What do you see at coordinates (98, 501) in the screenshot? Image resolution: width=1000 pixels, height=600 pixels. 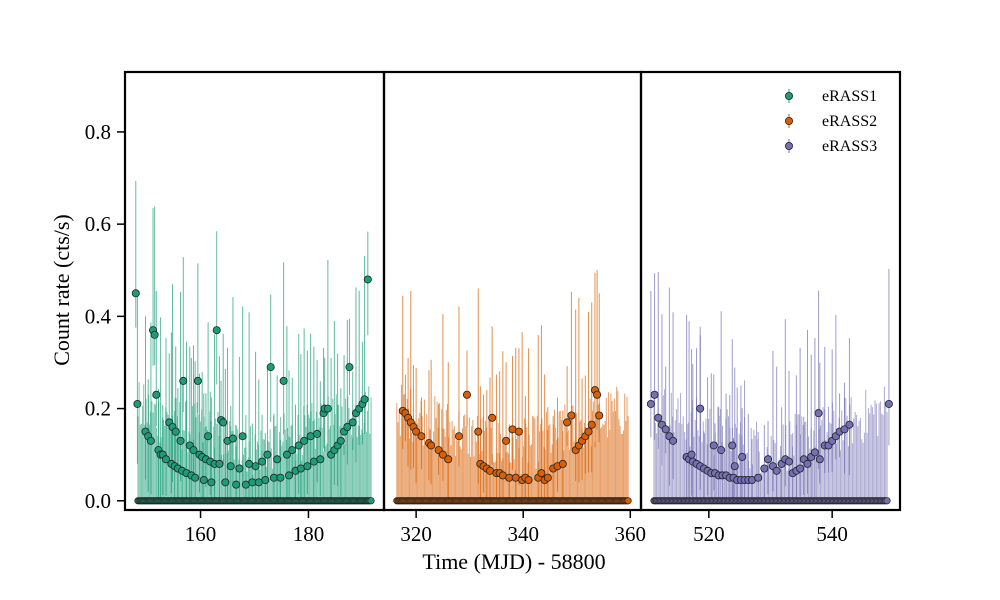 I see `y-tick-label: 0.0` at bounding box center [98, 501].